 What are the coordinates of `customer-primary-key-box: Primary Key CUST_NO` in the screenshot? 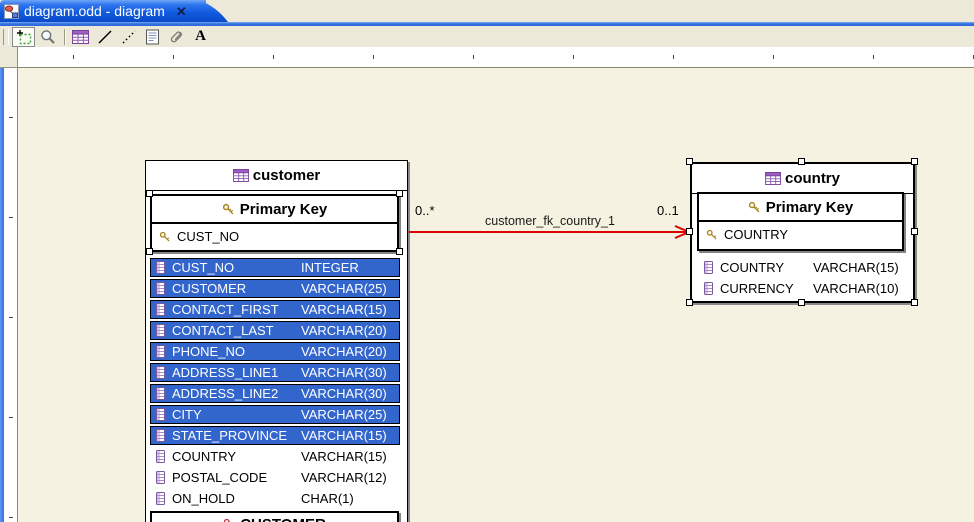 It's located at (274, 223).